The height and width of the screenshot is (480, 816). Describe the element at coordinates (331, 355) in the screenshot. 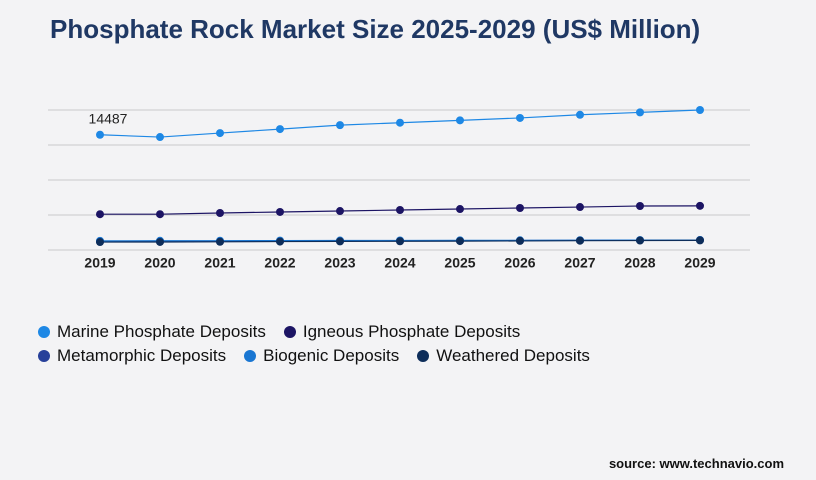

I see `legend-label: Biogenic Deposits` at that location.